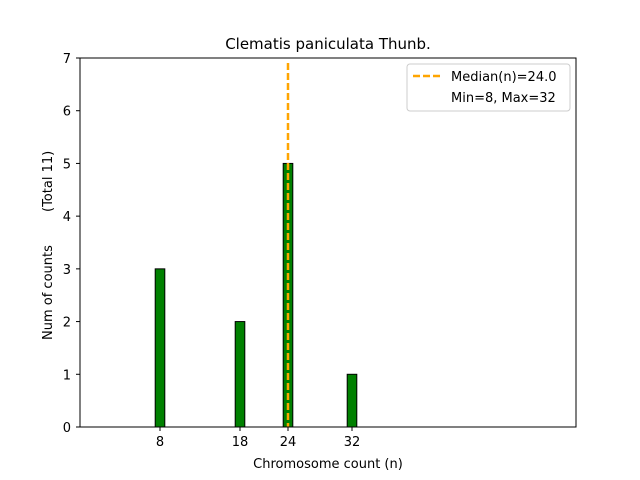 This screenshot has width=640, height=480. What do you see at coordinates (67, 112) in the screenshot?
I see `y-tick-label-6: 6` at bounding box center [67, 112].